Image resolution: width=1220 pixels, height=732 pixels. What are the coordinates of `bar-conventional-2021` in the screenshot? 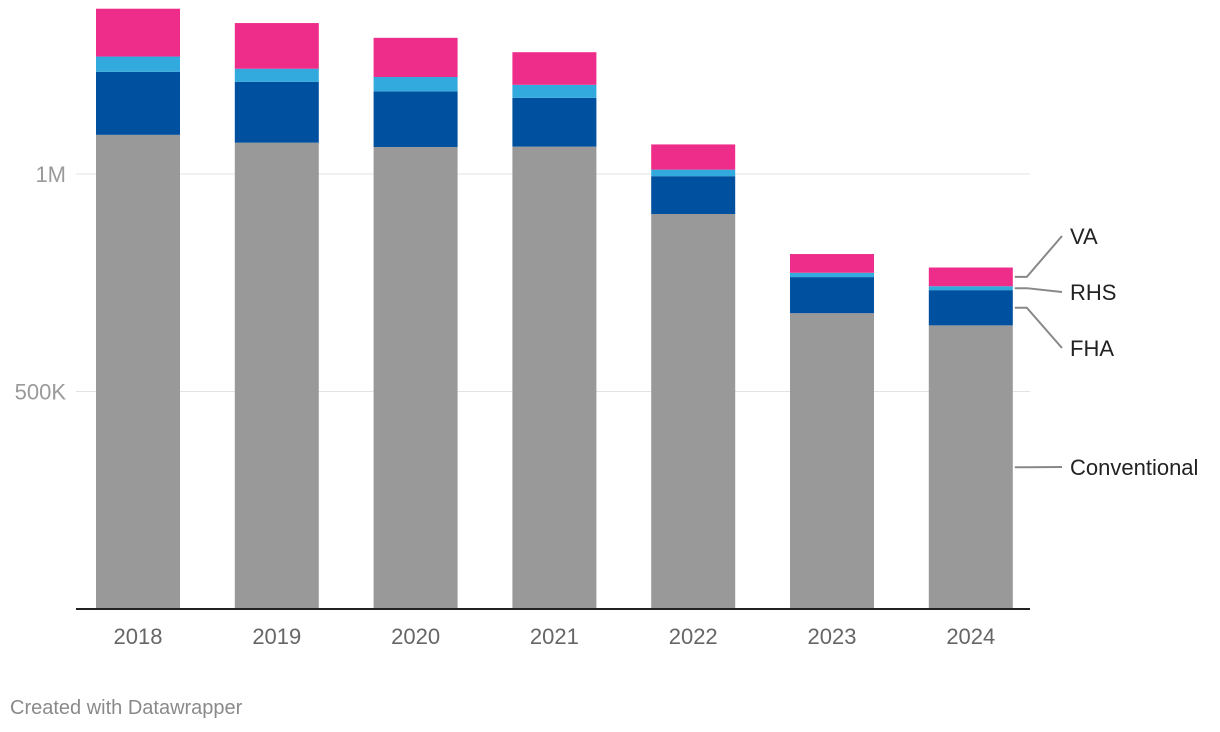 It's located at (554, 377).